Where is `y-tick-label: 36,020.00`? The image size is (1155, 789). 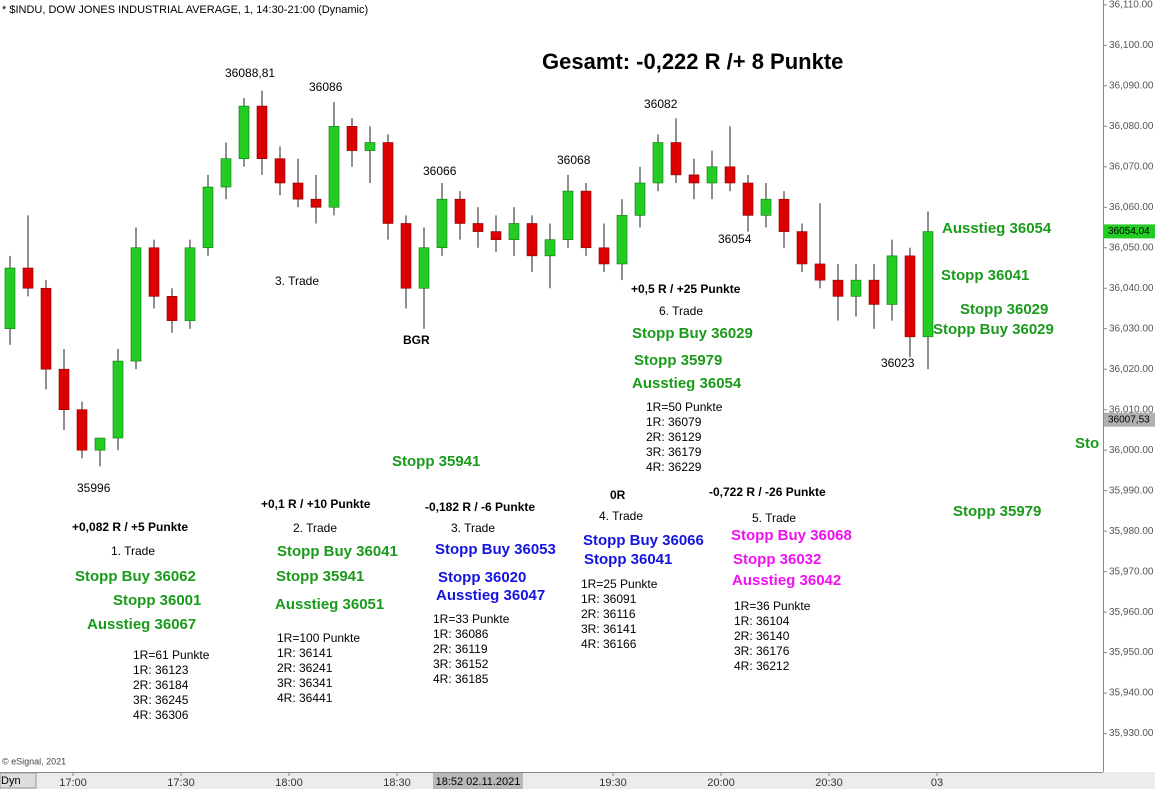 y-tick-label: 36,020.00 is located at coordinates (1131, 369).